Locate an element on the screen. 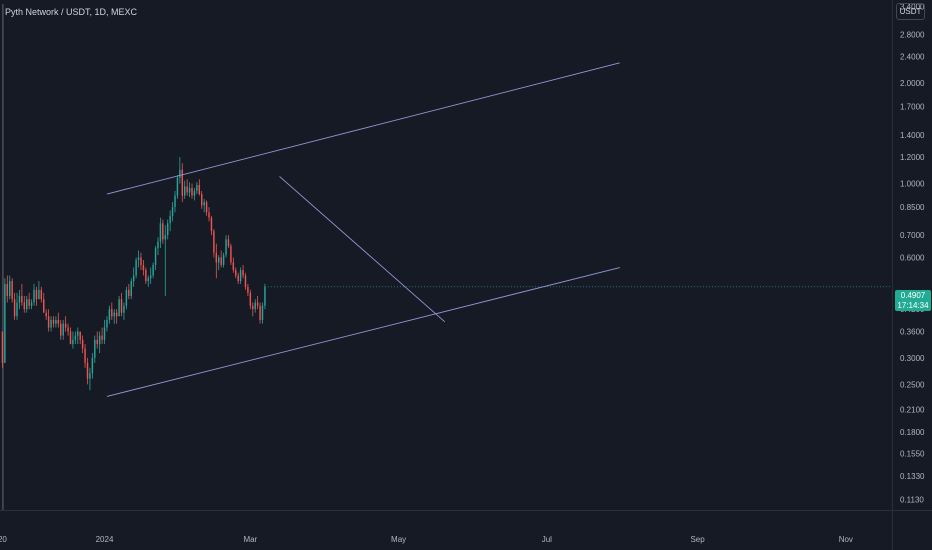  price-tick-label: 2.0000 is located at coordinates (912, 83).